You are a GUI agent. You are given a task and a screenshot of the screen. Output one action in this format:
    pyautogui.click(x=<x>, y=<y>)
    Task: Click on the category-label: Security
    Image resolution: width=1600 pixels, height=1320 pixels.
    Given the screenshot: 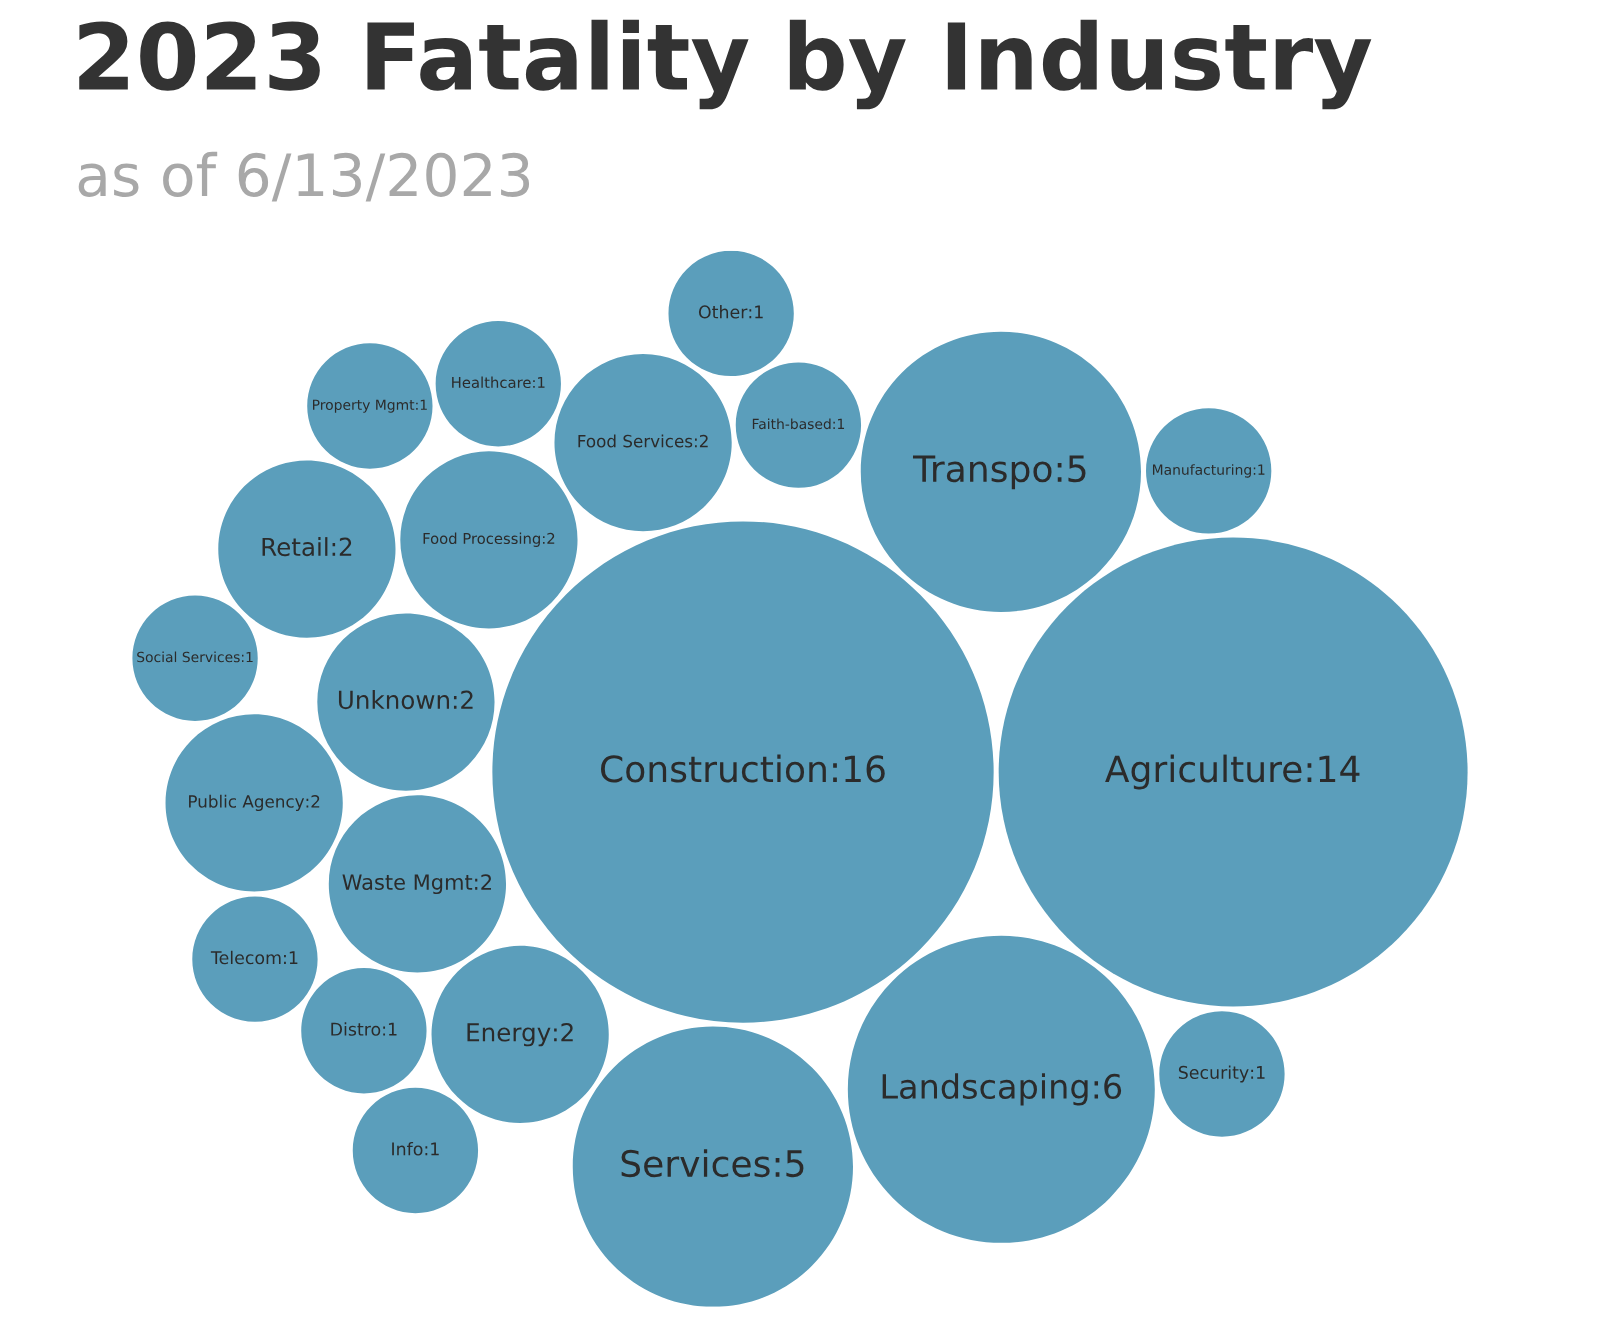 What is the action you would take?
    pyautogui.click(x=1213, y=1074)
    